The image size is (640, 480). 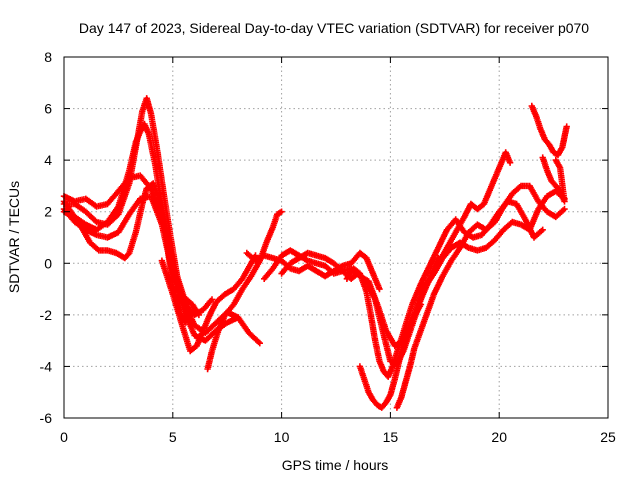 What do you see at coordinates (48, 57) in the screenshot?
I see `y-tick-label: 8` at bounding box center [48, 57].